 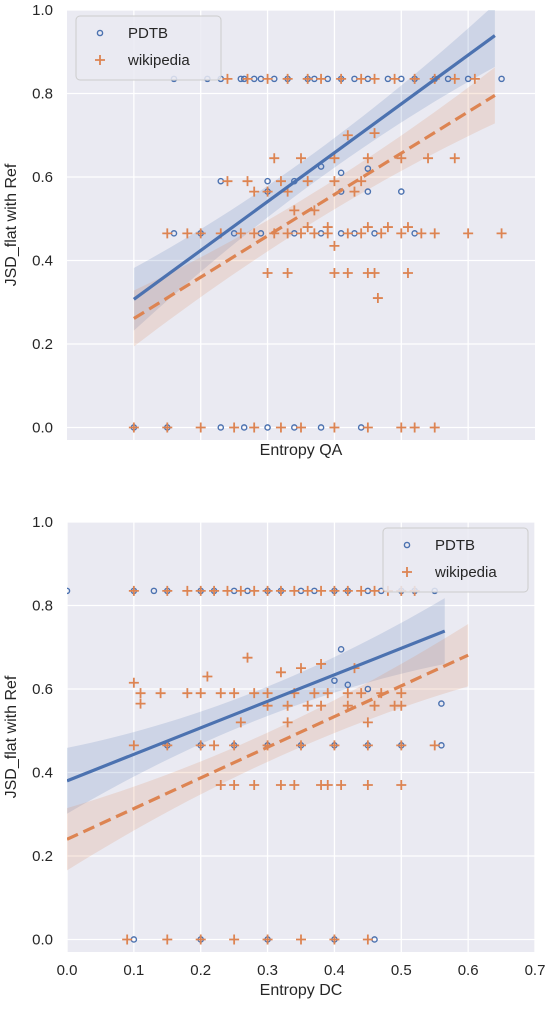 What do you see at coordinates (465, 572) in the screenshot?
I see `panel-2-legend-wikipedia-label: wikipedia` at bounding box center [465, 572].